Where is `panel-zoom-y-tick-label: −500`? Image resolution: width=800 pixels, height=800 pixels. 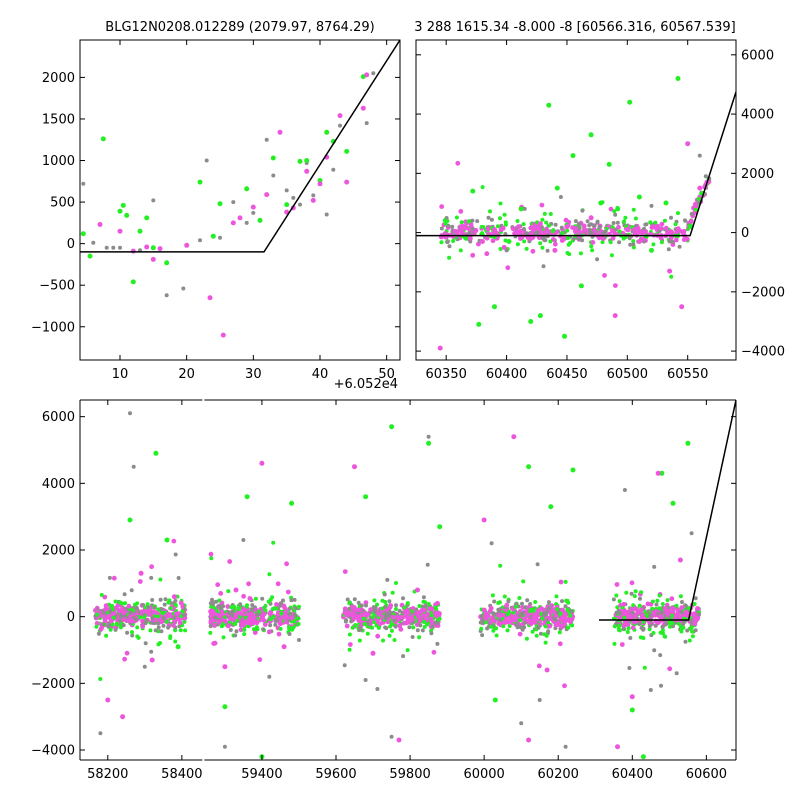
panel-zoom-y-tick-label: −500 is located at coordinates (57, 286).